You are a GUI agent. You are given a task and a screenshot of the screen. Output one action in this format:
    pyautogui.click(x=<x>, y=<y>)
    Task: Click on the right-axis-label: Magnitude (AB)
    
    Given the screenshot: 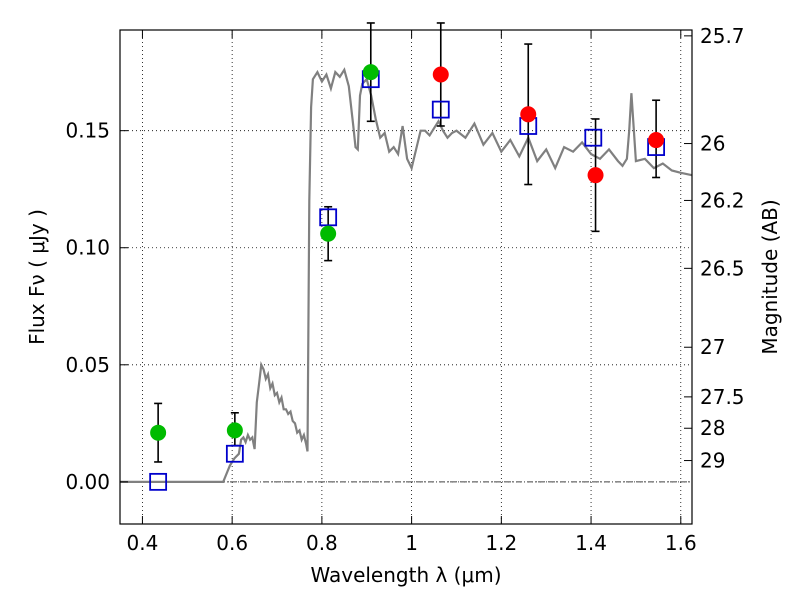 What is the action you would take?
    pyautogui.click(x=770, y=276)
    